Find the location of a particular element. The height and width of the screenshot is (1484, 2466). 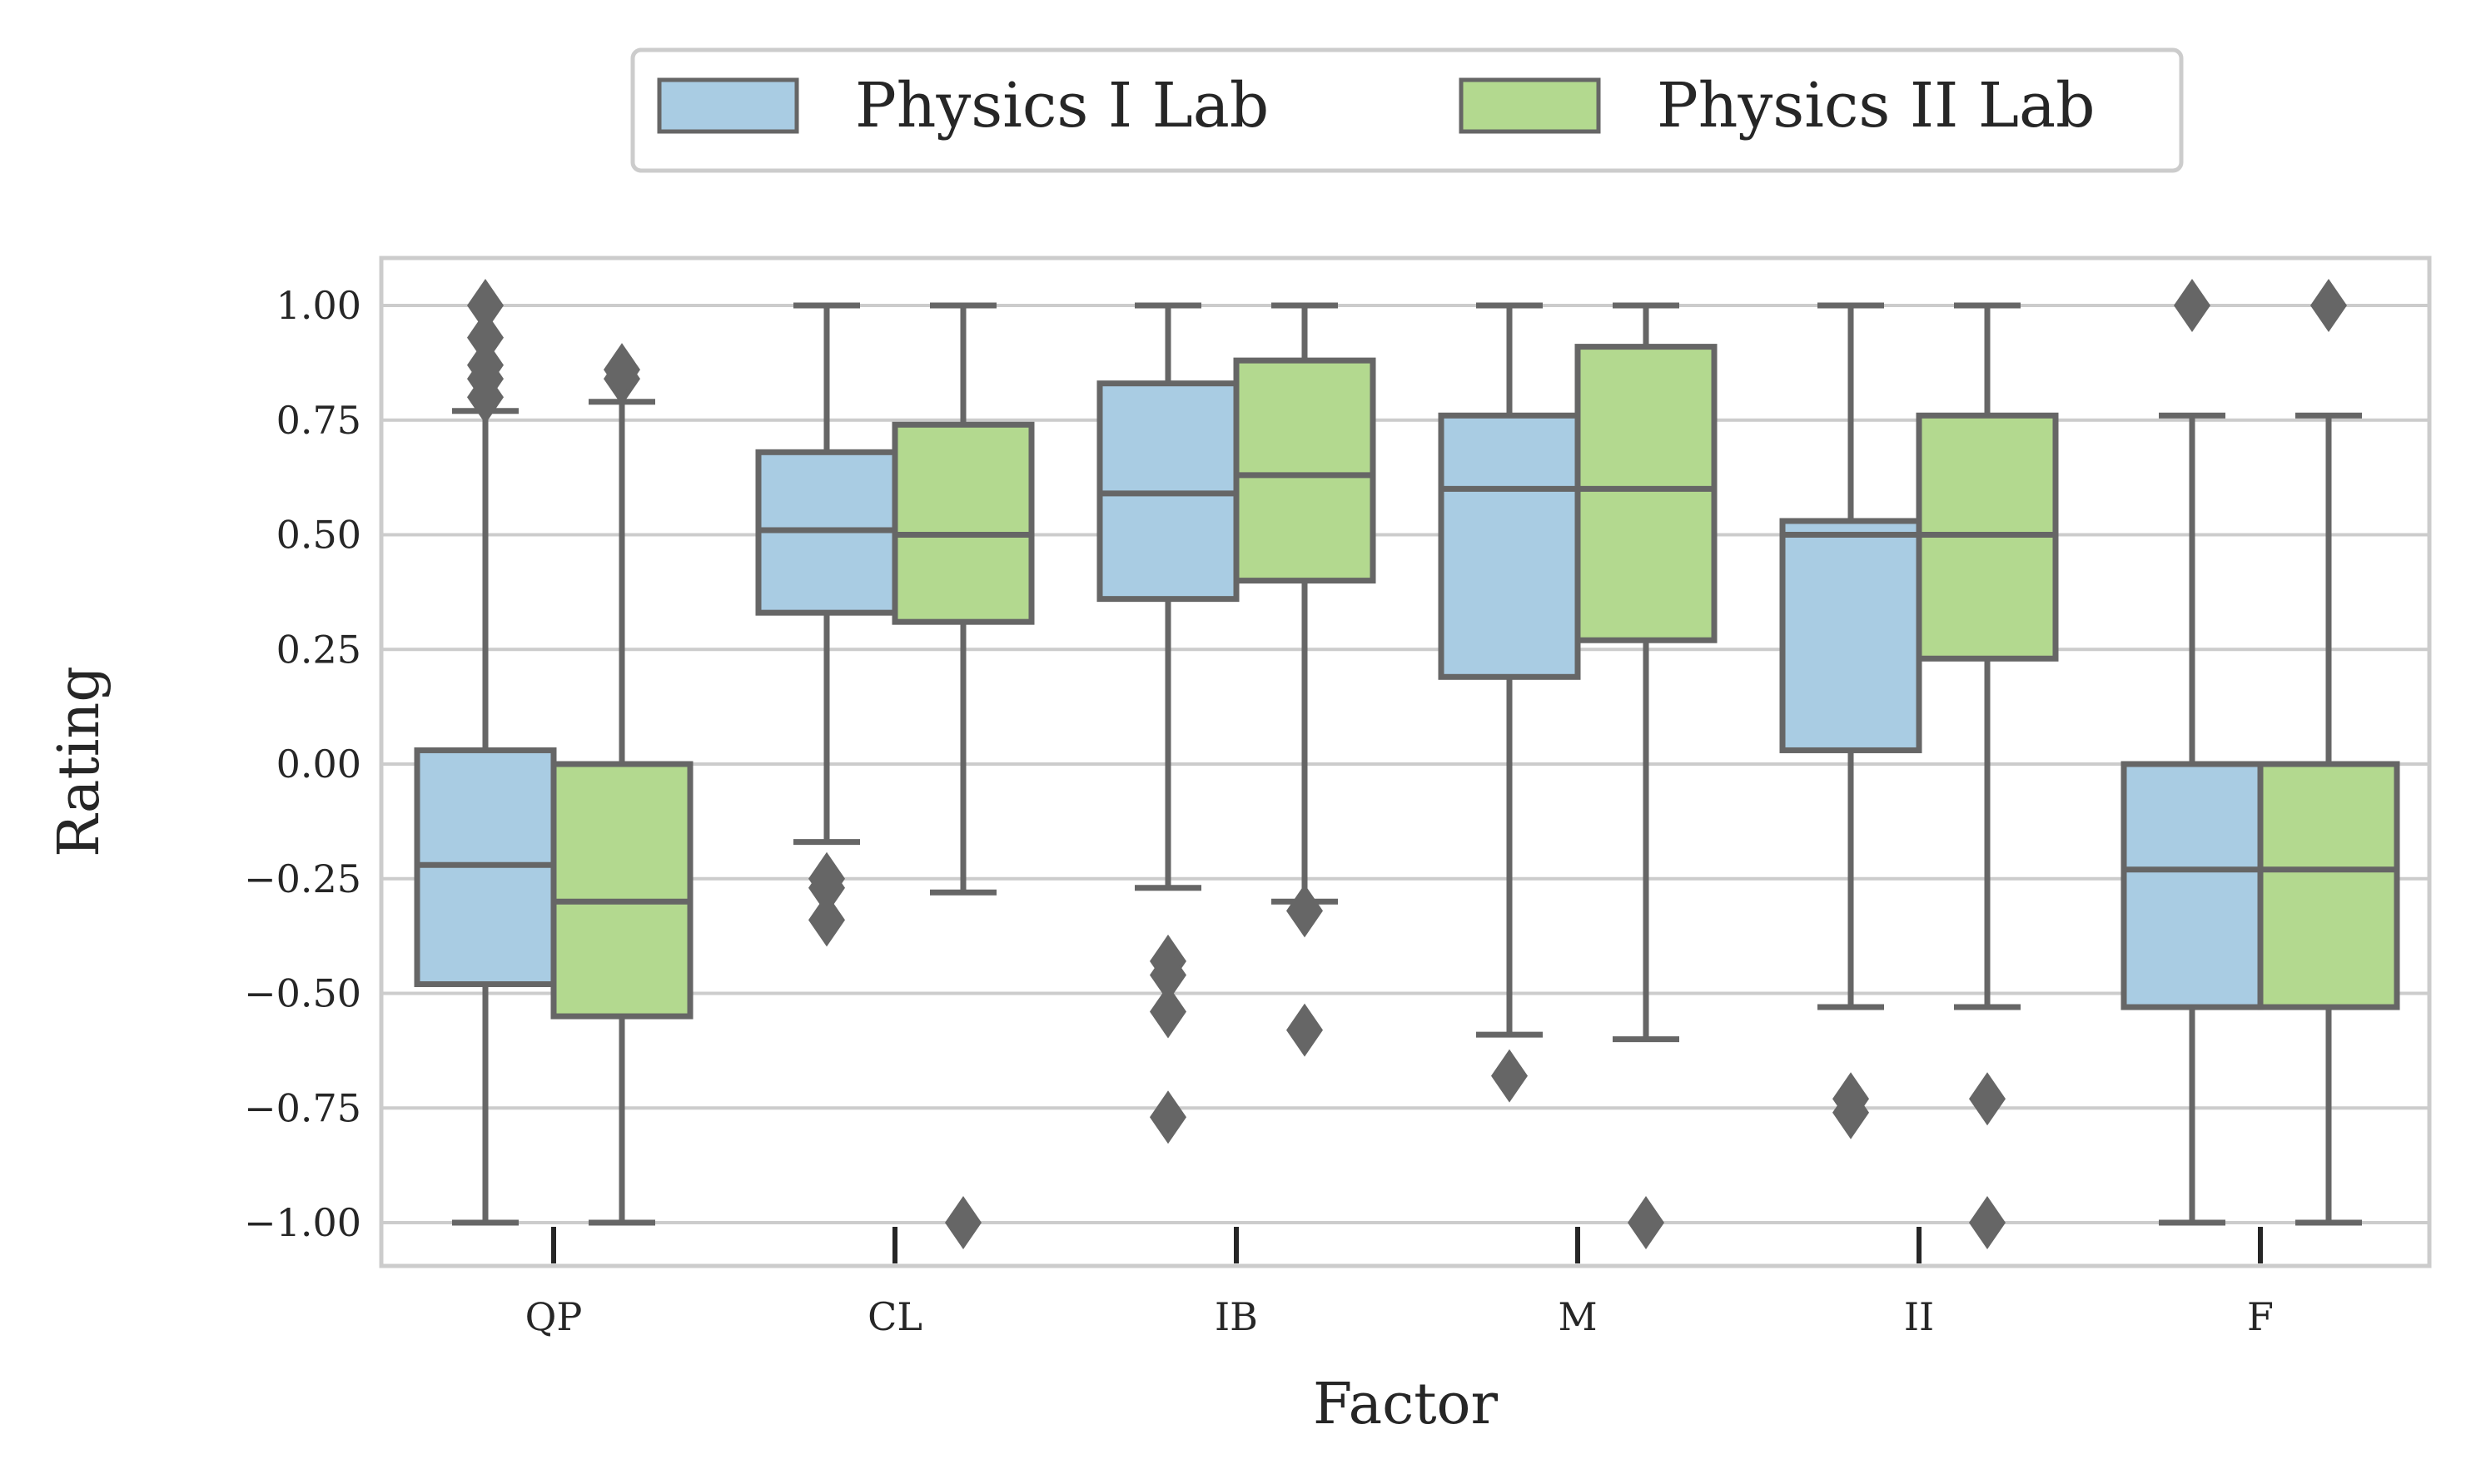

y-axis: 1.00 0.75 0.50 0.25 0.00 −0.25 −0.50 −0.75 −1.00 is located at coordinates (302, 764).